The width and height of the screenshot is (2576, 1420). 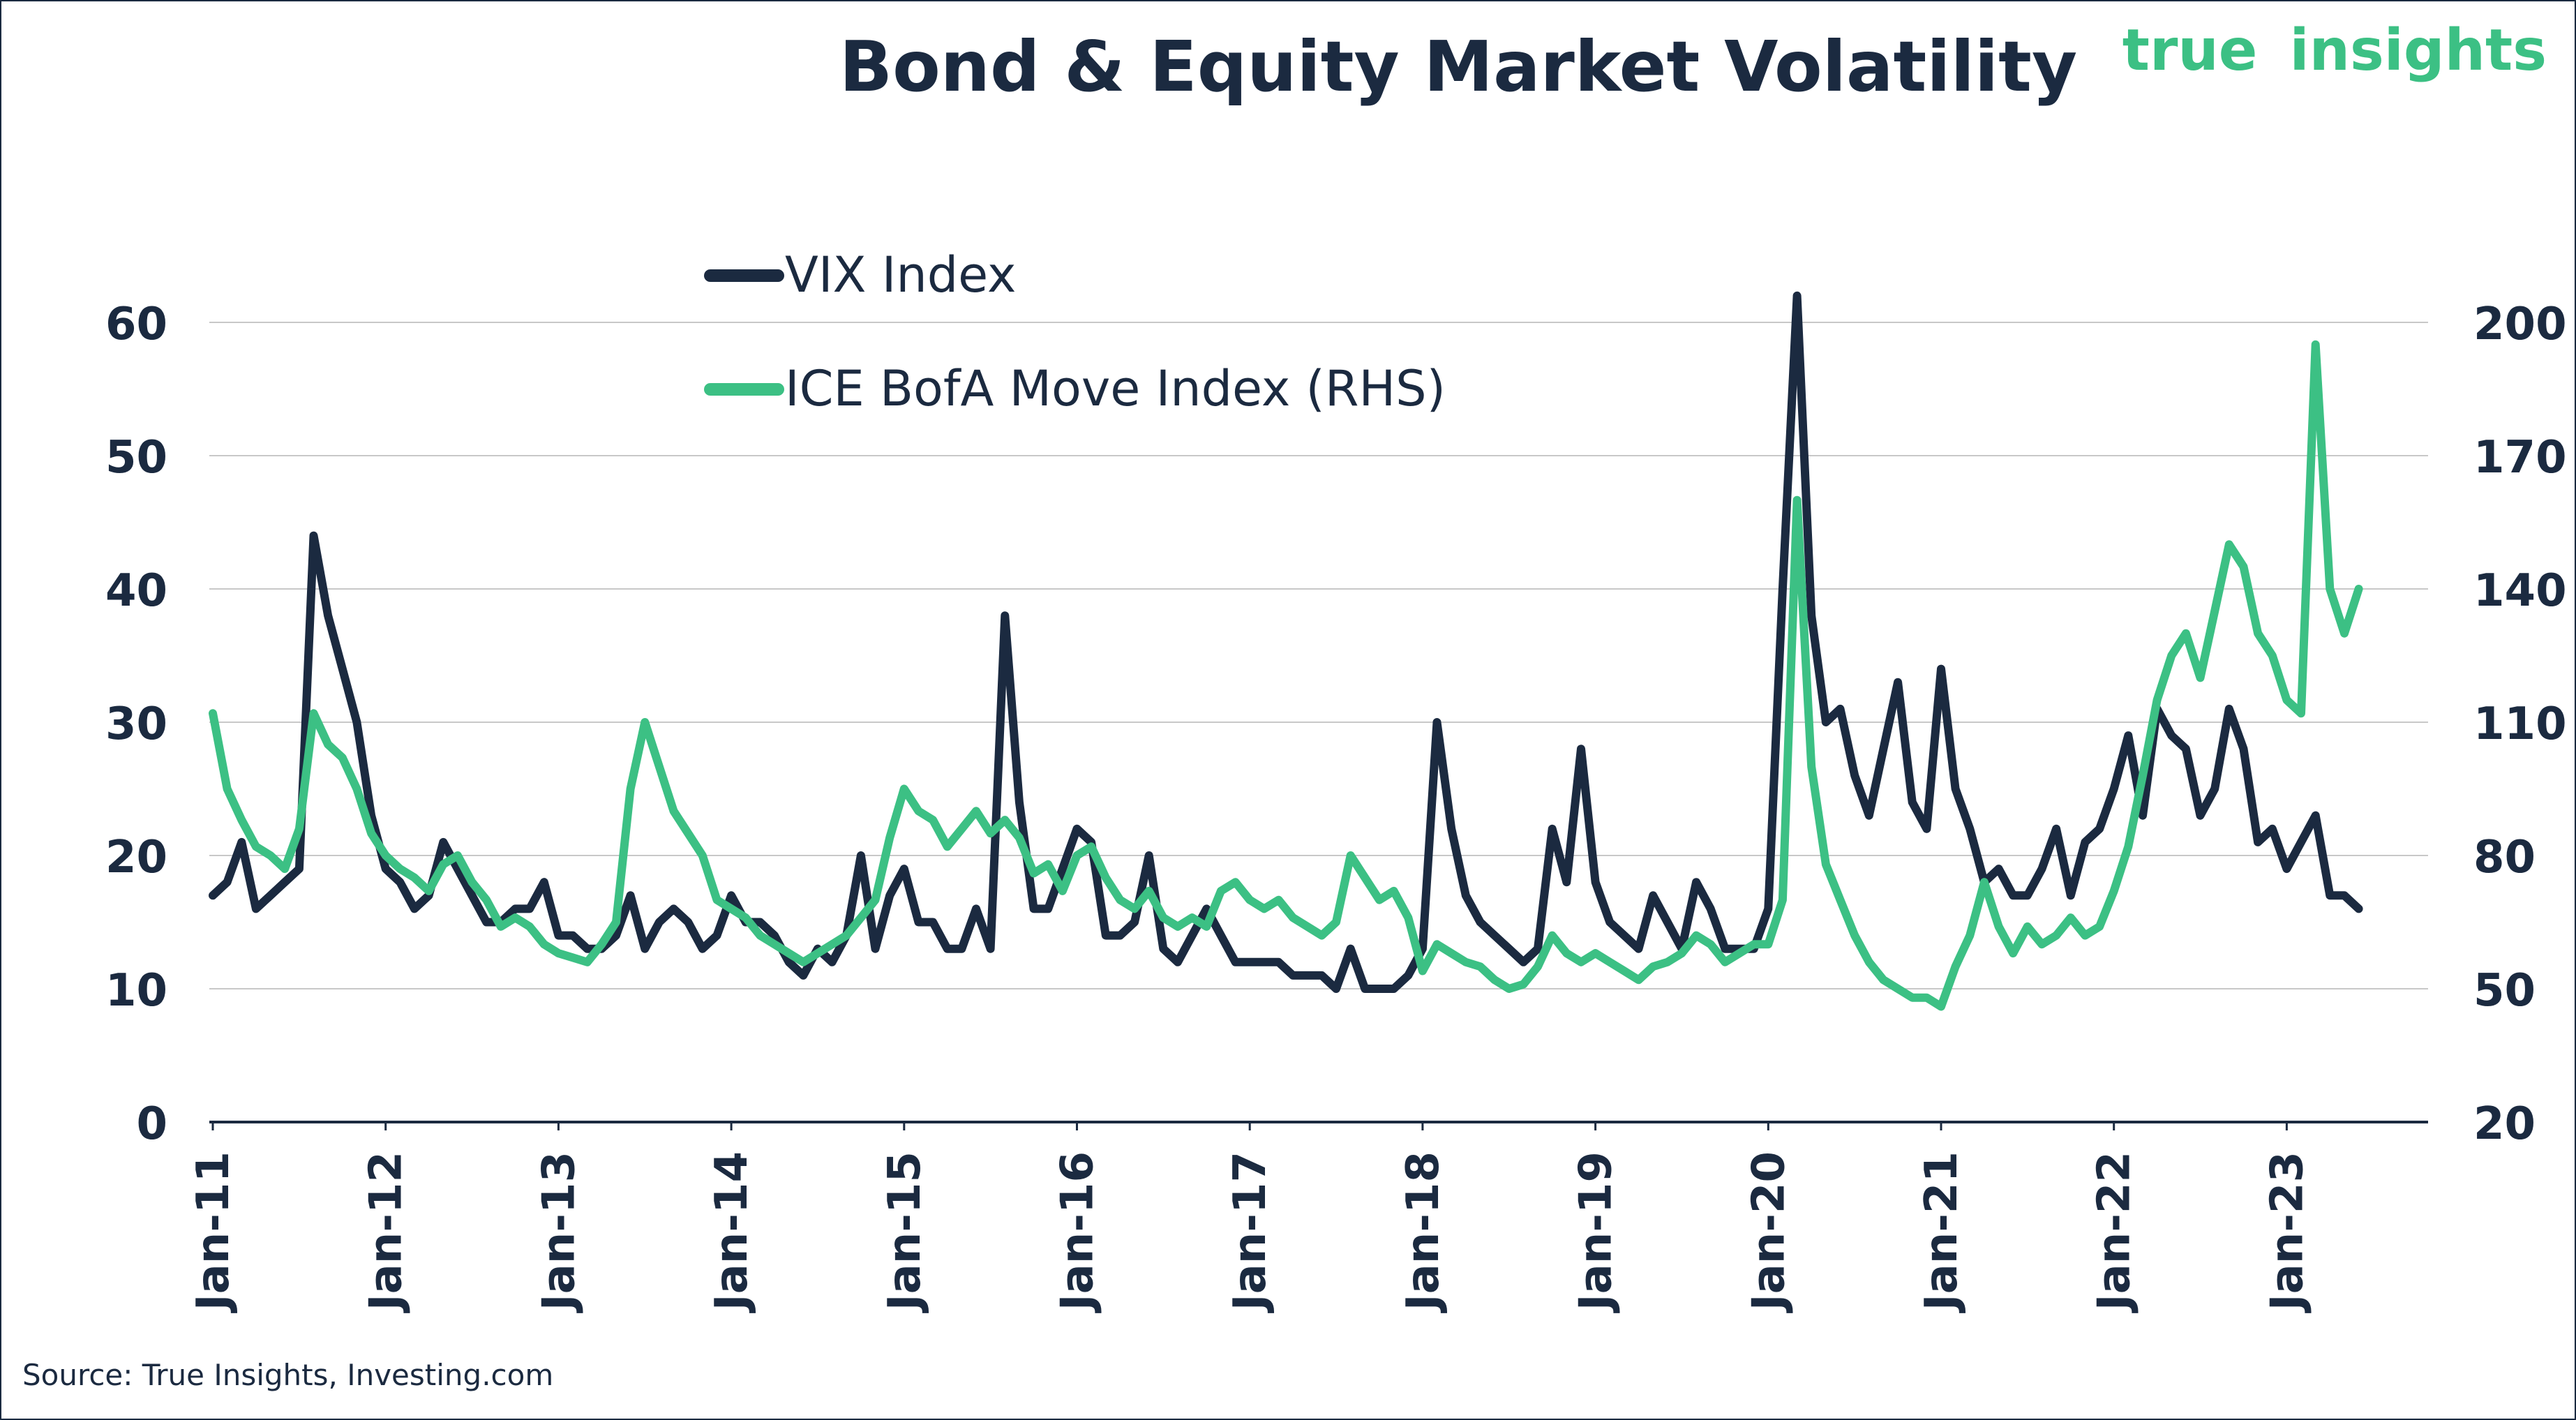 I want to click on y-right-tick-label: 110, so click(x=2520, y=724).